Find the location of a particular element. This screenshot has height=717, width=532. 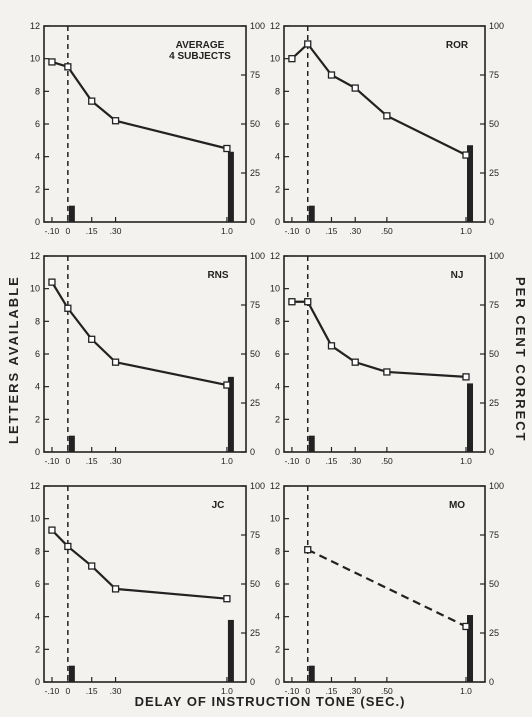

panel-title: NJ is located at coordinates (457, 275).